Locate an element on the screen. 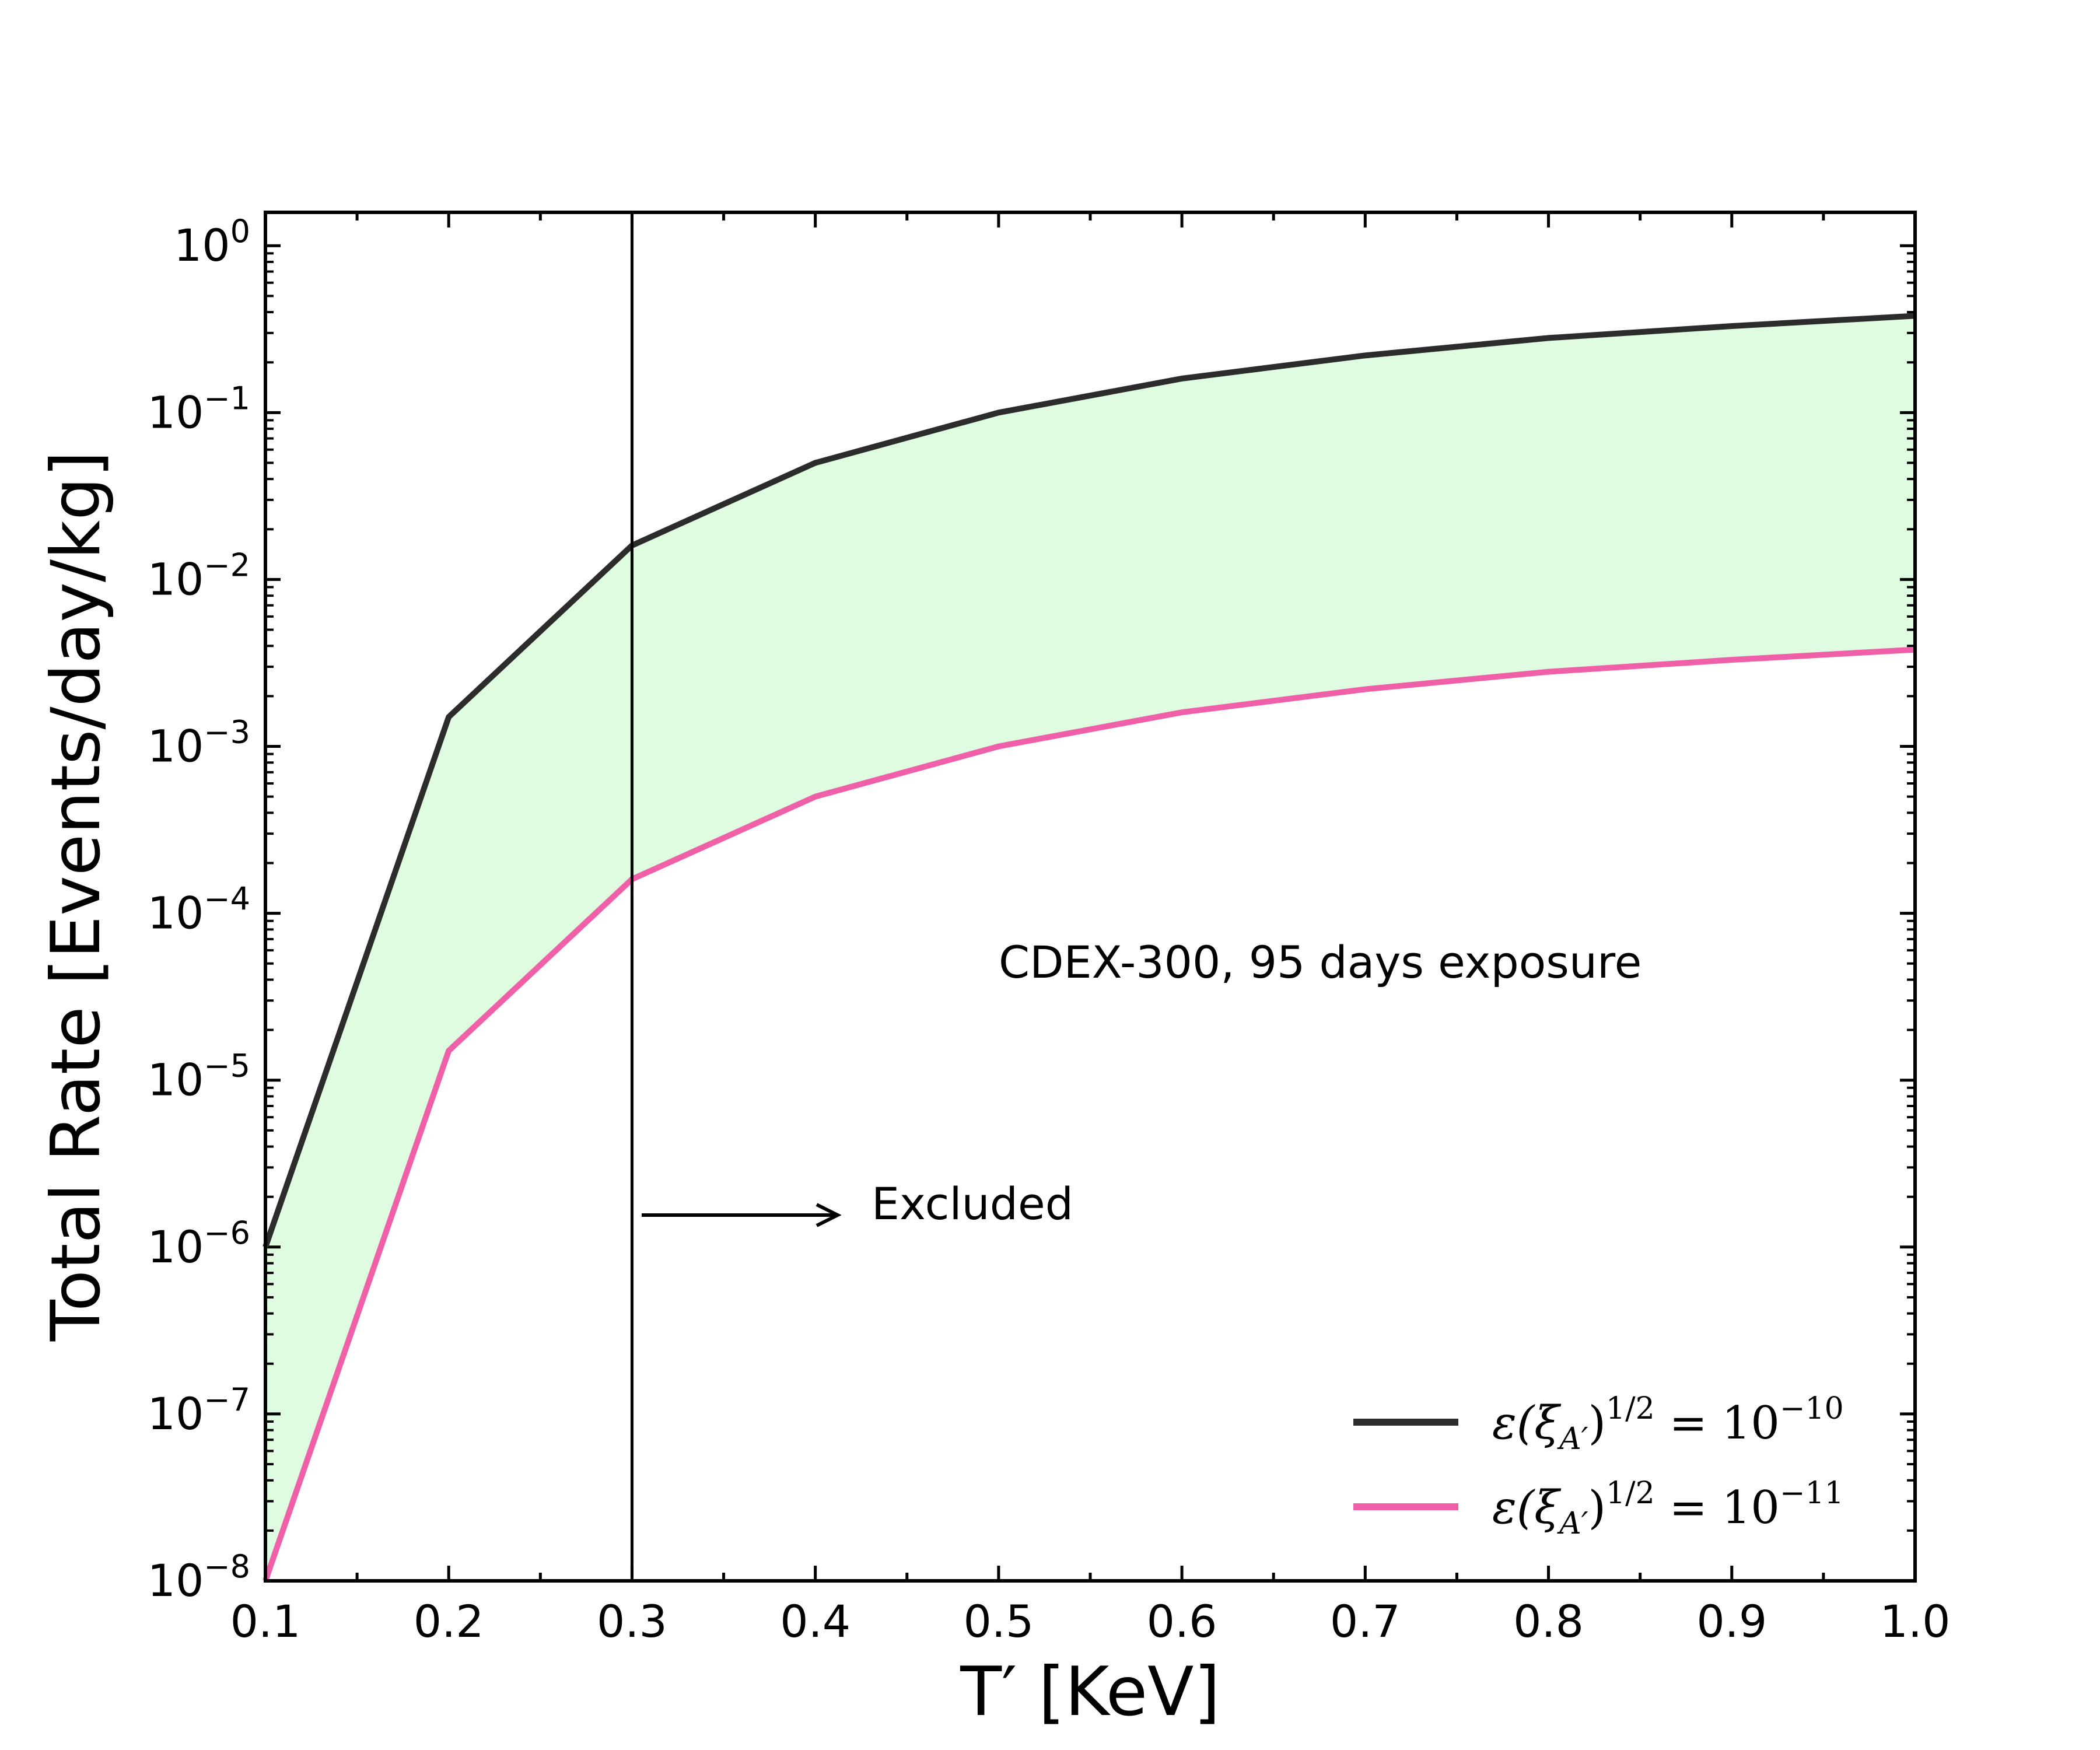 This screenshot has height=1750, width=2100. legend-1-prefix: ε(ξ is located at coordinates (1527, 1423).